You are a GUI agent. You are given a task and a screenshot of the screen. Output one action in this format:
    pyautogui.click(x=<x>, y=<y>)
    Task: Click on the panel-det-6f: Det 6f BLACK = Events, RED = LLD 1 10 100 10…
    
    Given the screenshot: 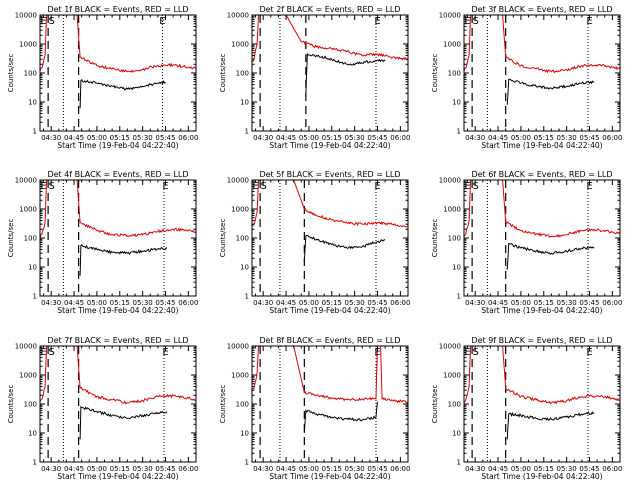 What is the action you would take?
    pyautogui.click(x=526, y=242)
    